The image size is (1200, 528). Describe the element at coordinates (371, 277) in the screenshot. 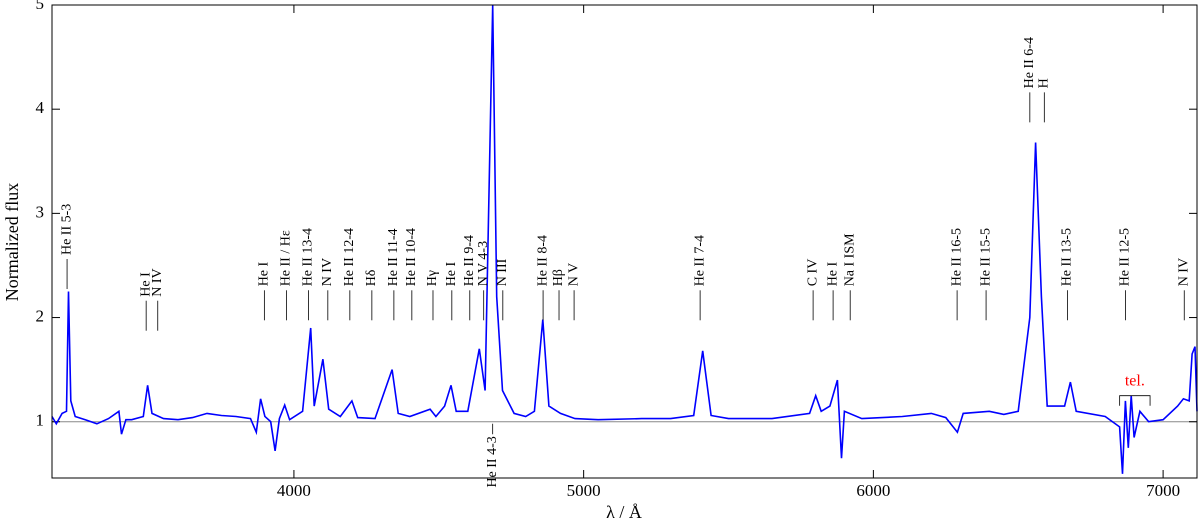

I see `annotation: Hδ` at that location.